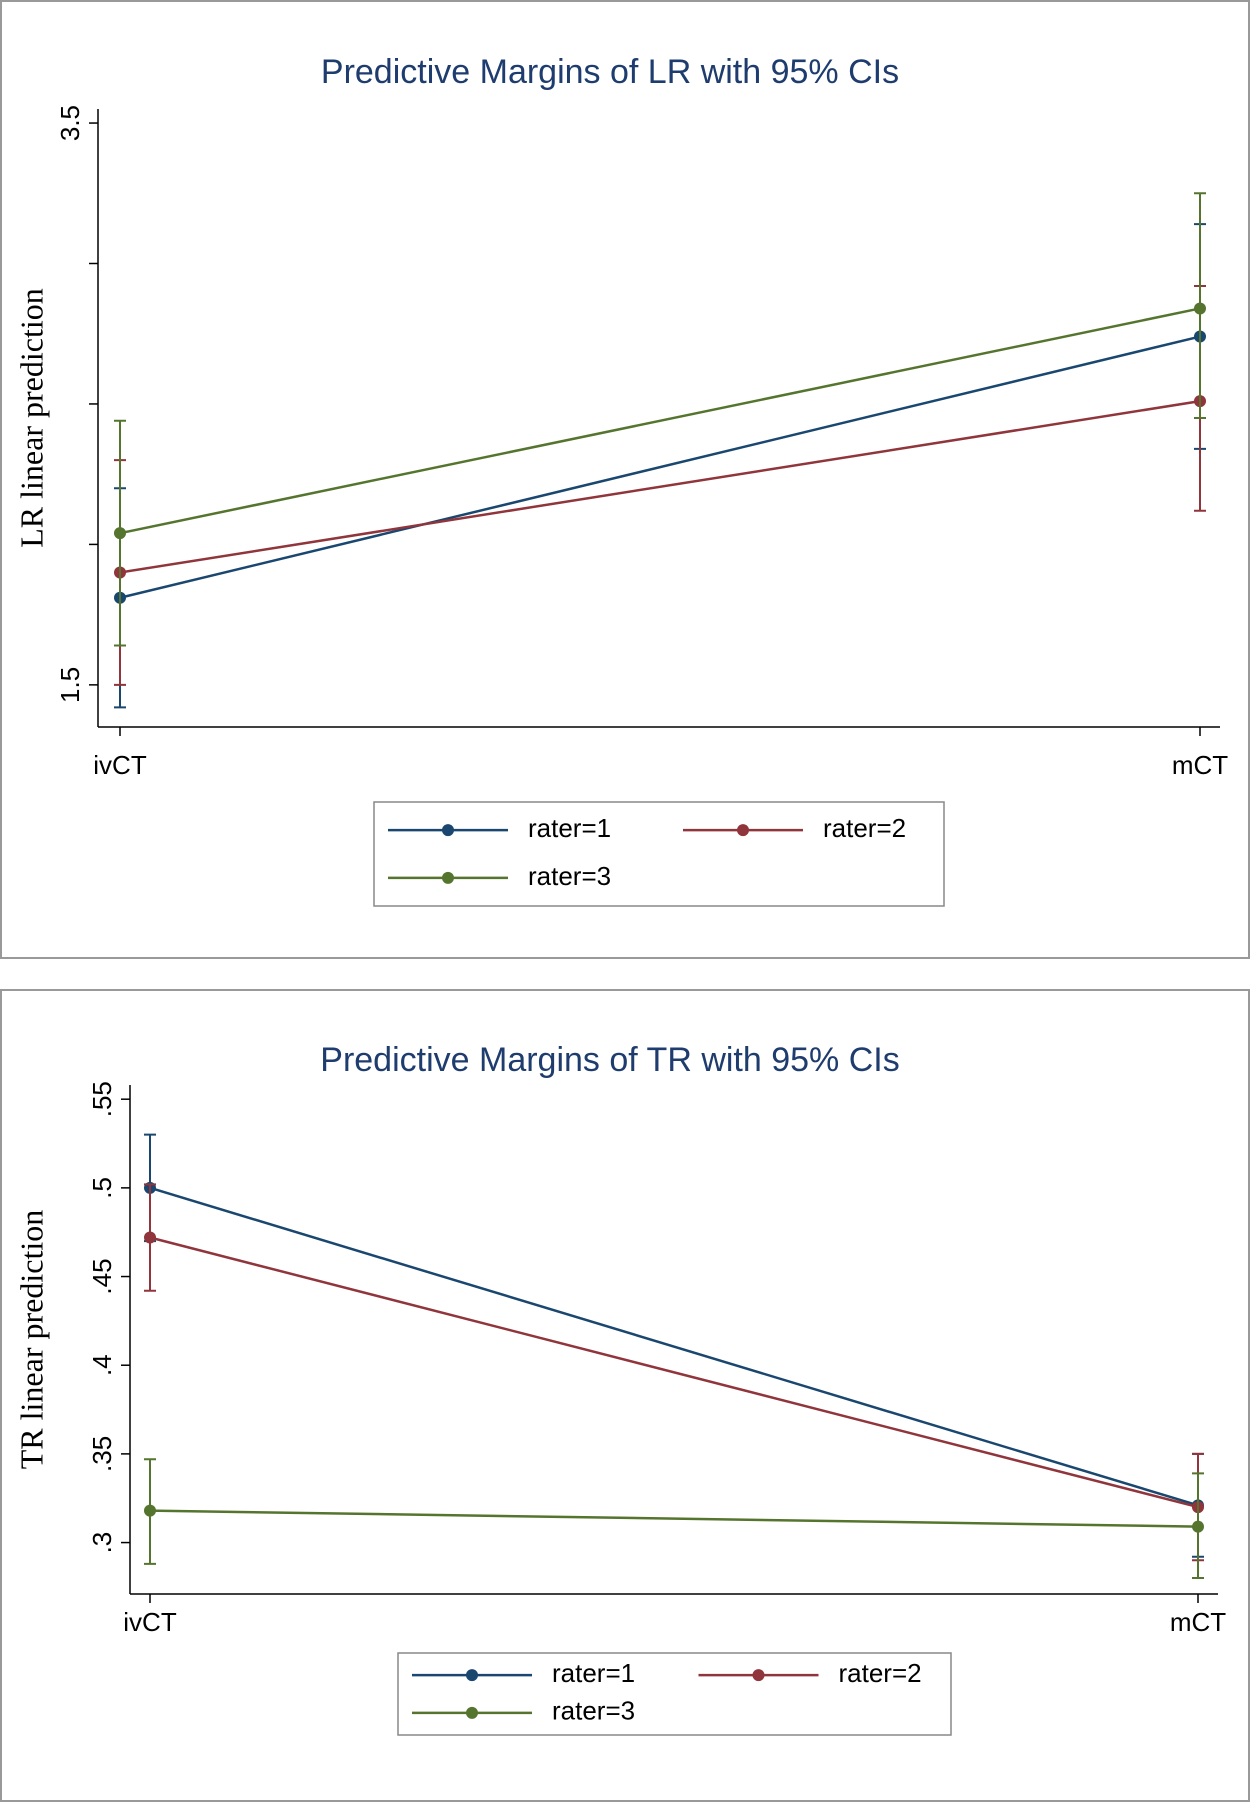  I want to click on y-tick-label: .5, so click(102, 1188).